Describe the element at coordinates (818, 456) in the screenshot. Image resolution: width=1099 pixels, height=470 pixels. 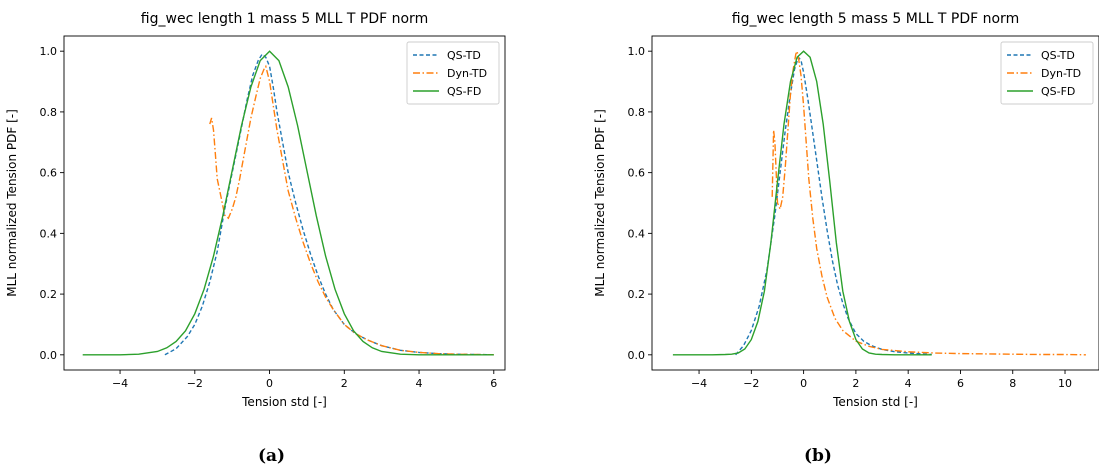
I see `caption-b: (b)` at that location.